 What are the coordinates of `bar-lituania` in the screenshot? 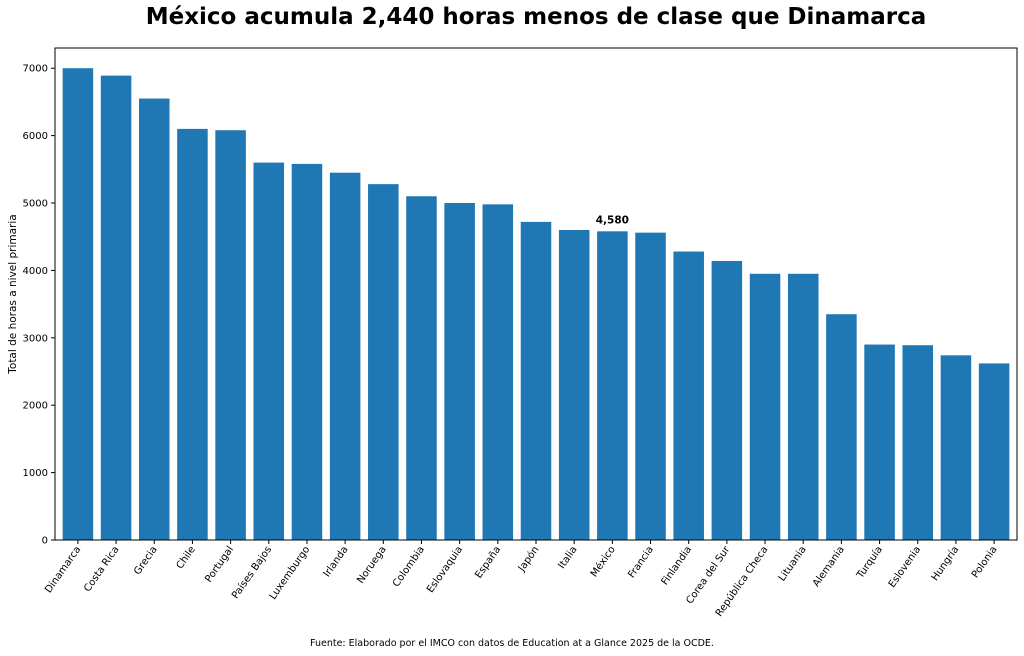 It's located at (803, 406).